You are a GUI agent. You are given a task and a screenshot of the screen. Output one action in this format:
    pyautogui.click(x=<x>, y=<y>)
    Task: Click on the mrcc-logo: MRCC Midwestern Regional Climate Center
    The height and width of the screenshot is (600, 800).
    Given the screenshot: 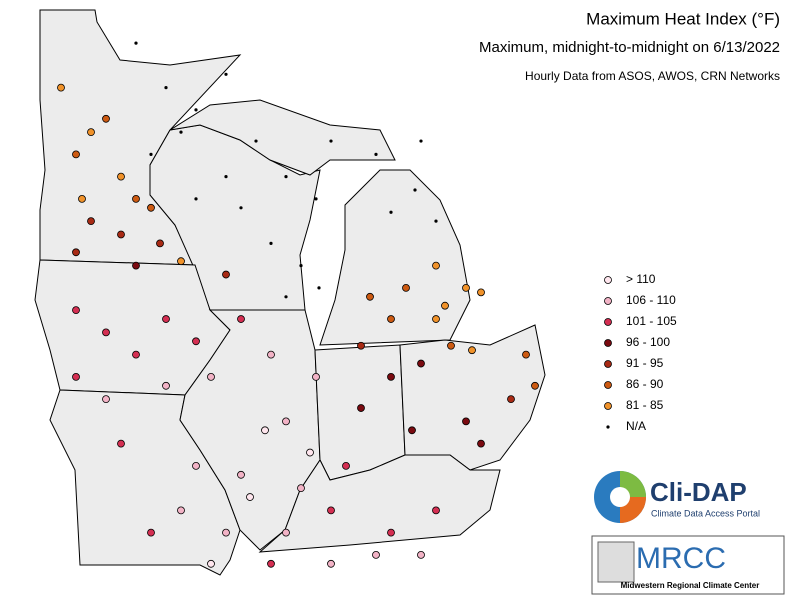 What is the action you would take?
    pyautogui.click(x=688, y=565)
    